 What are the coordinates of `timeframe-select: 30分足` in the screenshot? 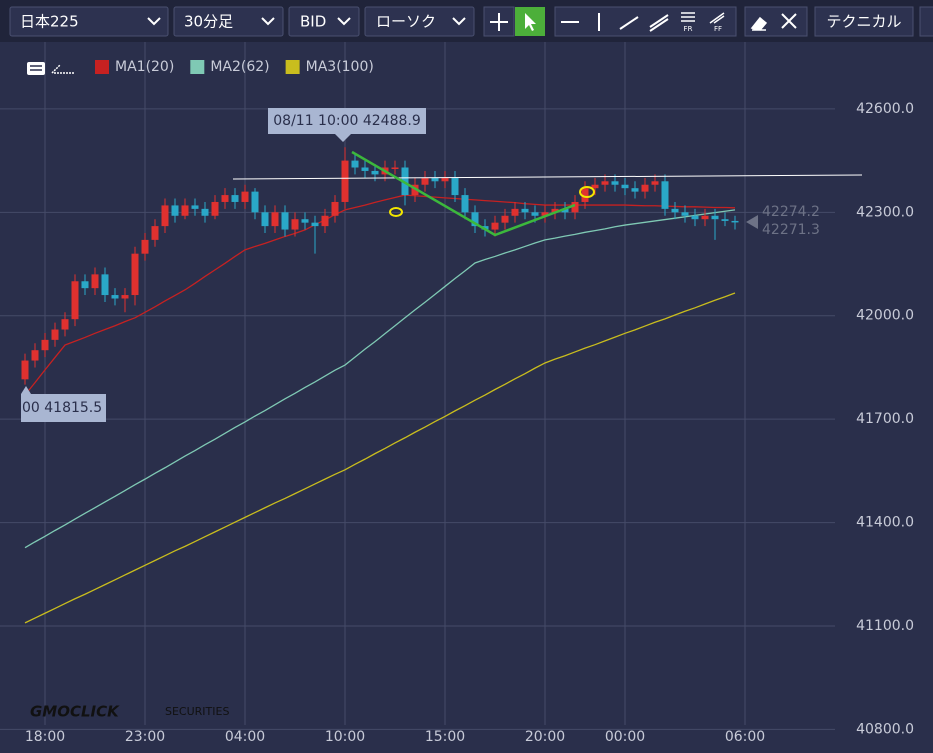 It's located at (228, 21).